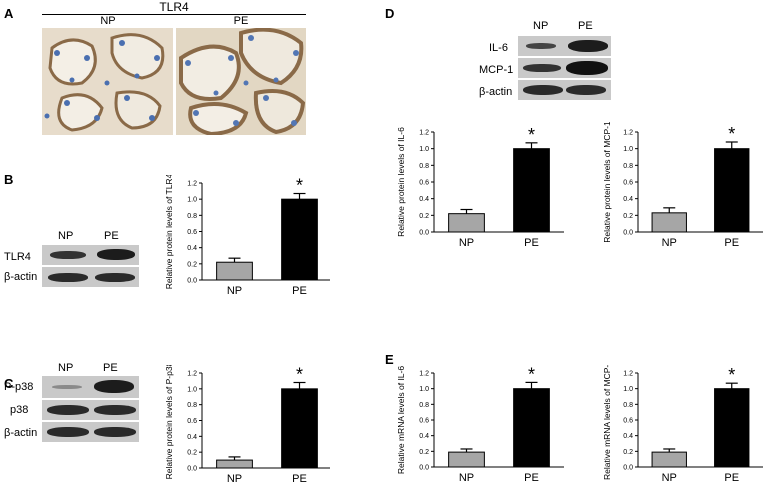 Image resolution: width=767 pixels, height=491 pixels. I want to click on blot-strip-tlr4, so click(90, 255).